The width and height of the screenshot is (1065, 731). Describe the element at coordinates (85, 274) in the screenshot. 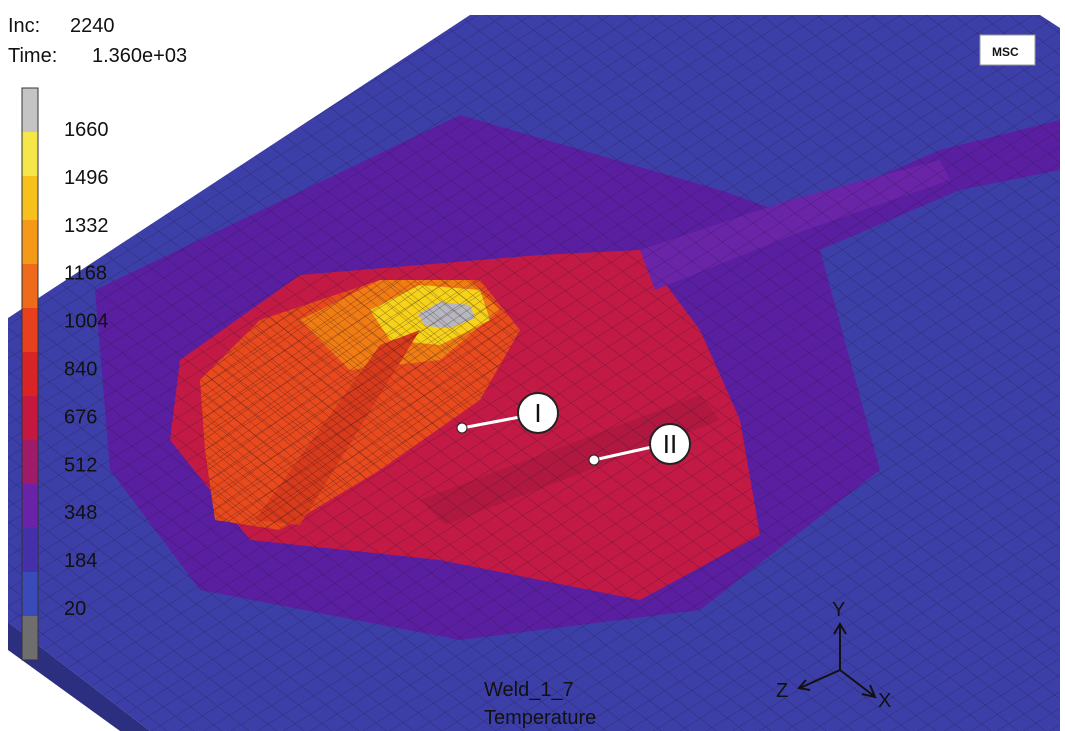

I see `legend-tick-label: 1168` at that location.